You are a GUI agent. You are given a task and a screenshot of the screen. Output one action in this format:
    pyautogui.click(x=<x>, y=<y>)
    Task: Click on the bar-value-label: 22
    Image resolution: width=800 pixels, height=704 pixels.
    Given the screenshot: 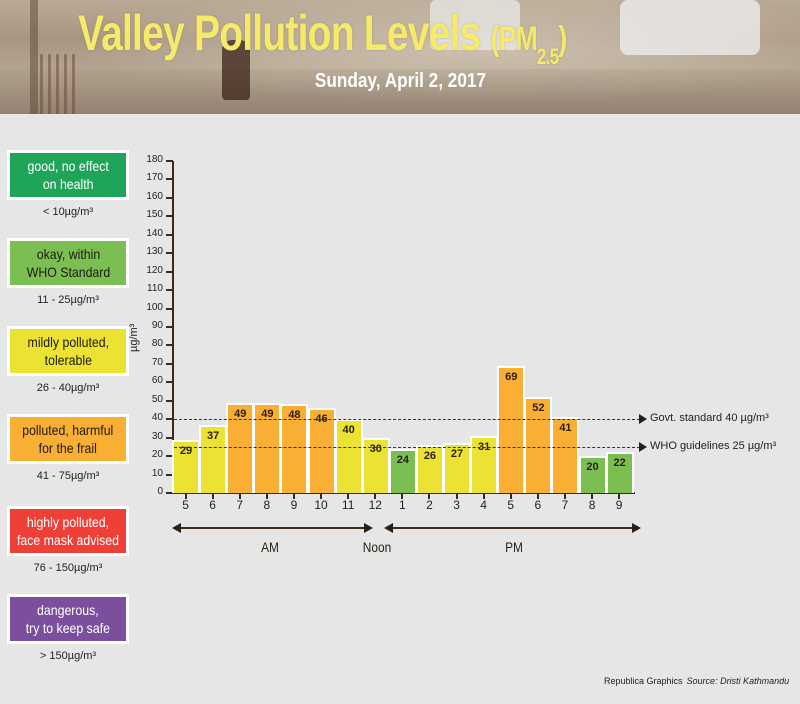 What is the action you would take?
    pyautogui.click(x=619, y=463)
    